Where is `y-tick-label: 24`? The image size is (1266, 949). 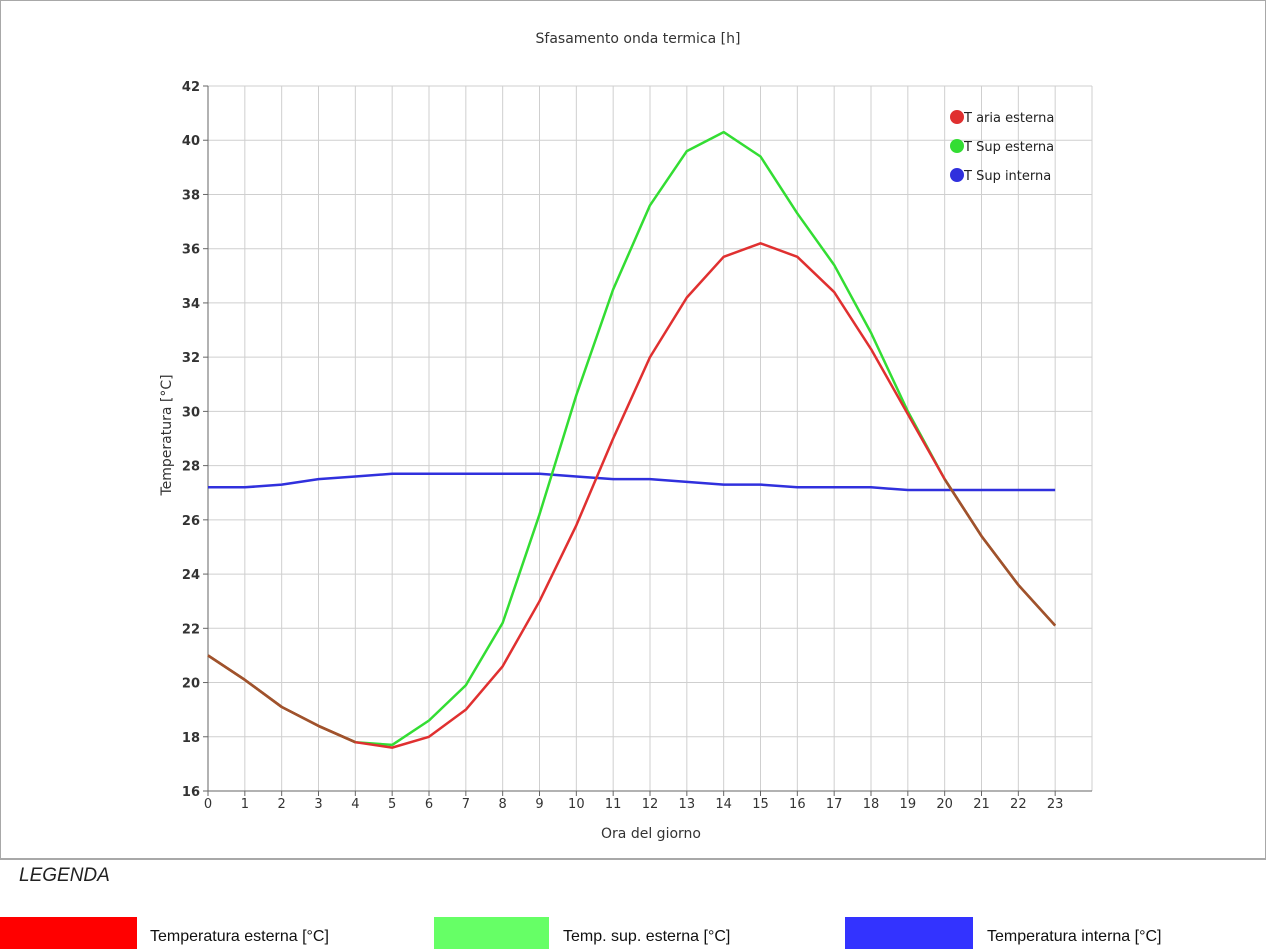 y-tick-label: 24 is located at coordinates (191, 575).